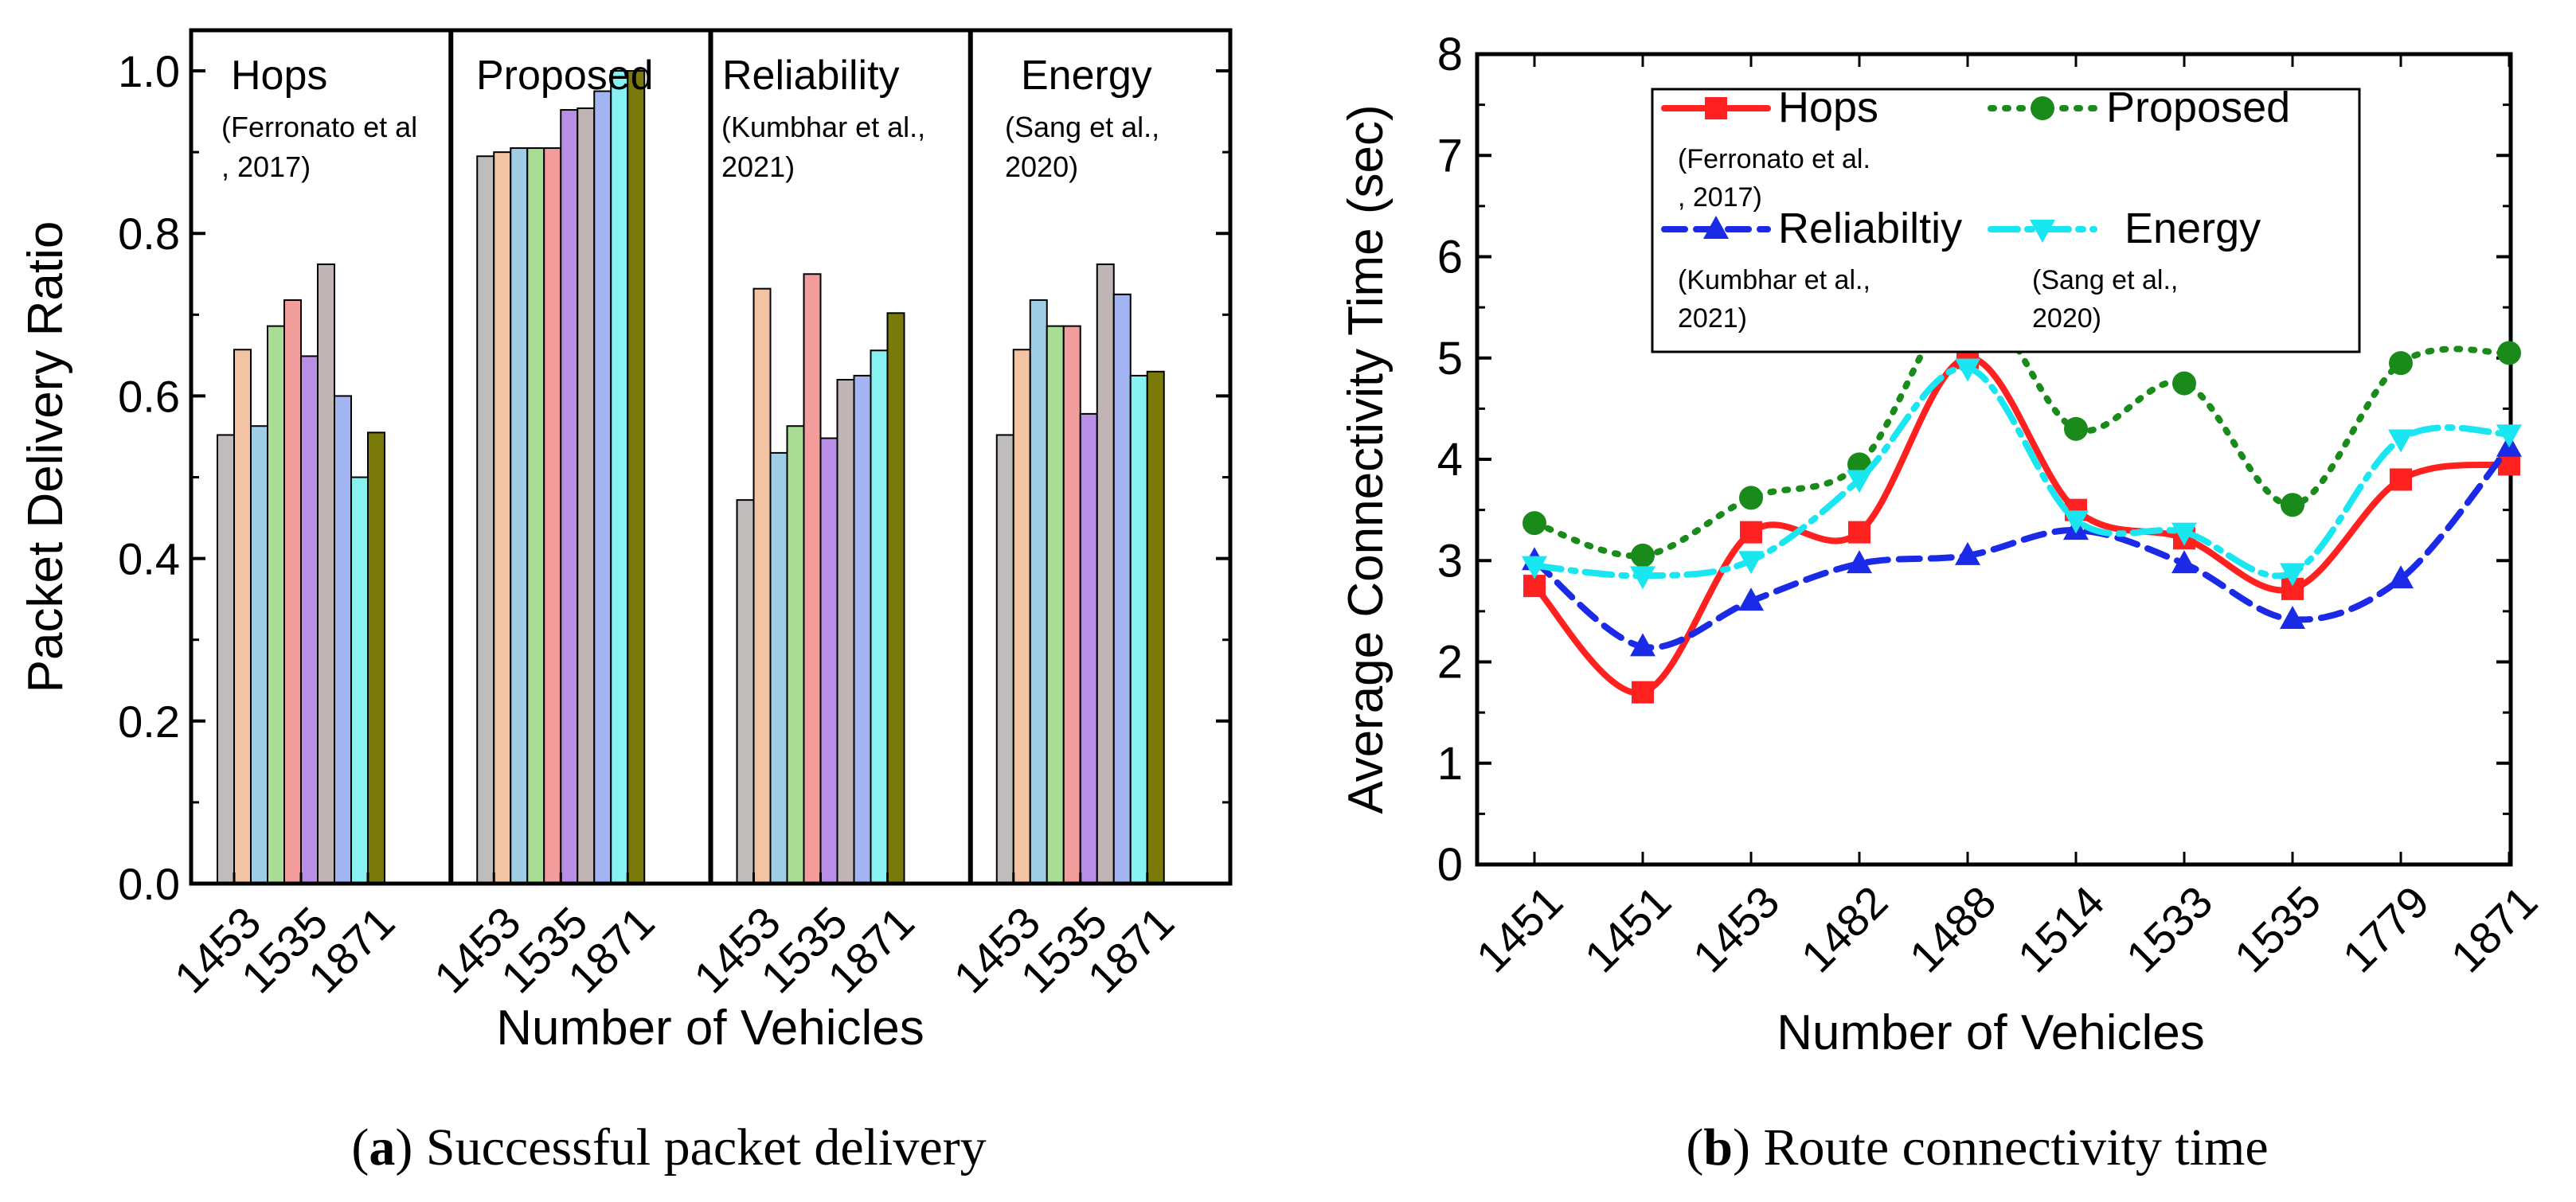 The height and width of the screenshot is (1202, 2576). Describe the element at coordinates (1450, 764) in the screenshot. I see `y-tick-label: 1` at that location.